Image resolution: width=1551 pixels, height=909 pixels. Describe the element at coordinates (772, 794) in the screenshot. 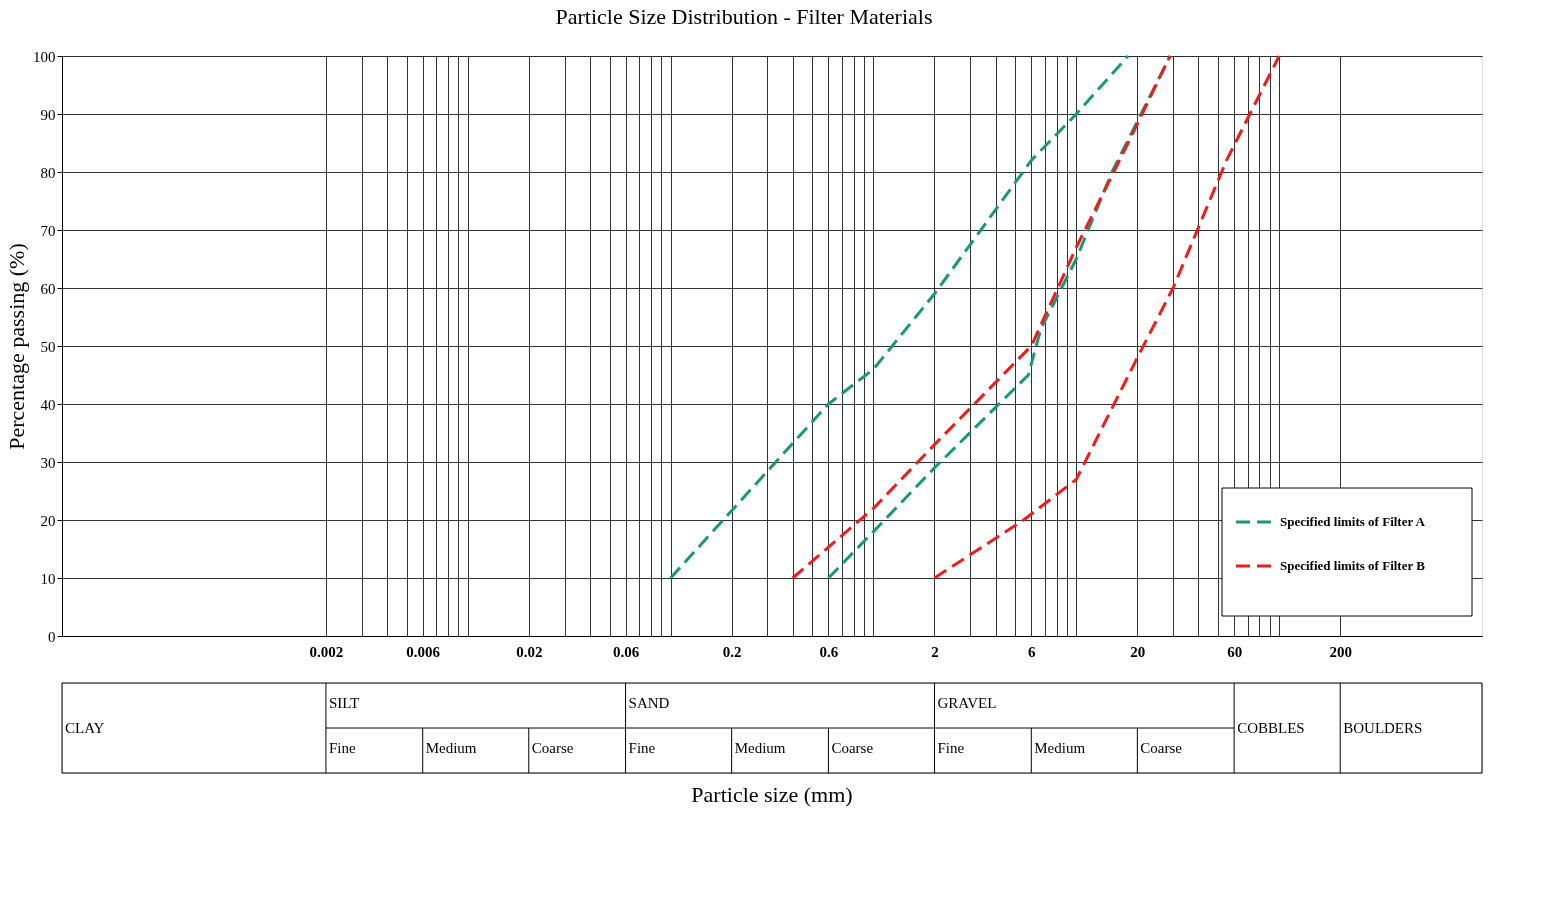

I see `text: Particle size (mm)` at that location.